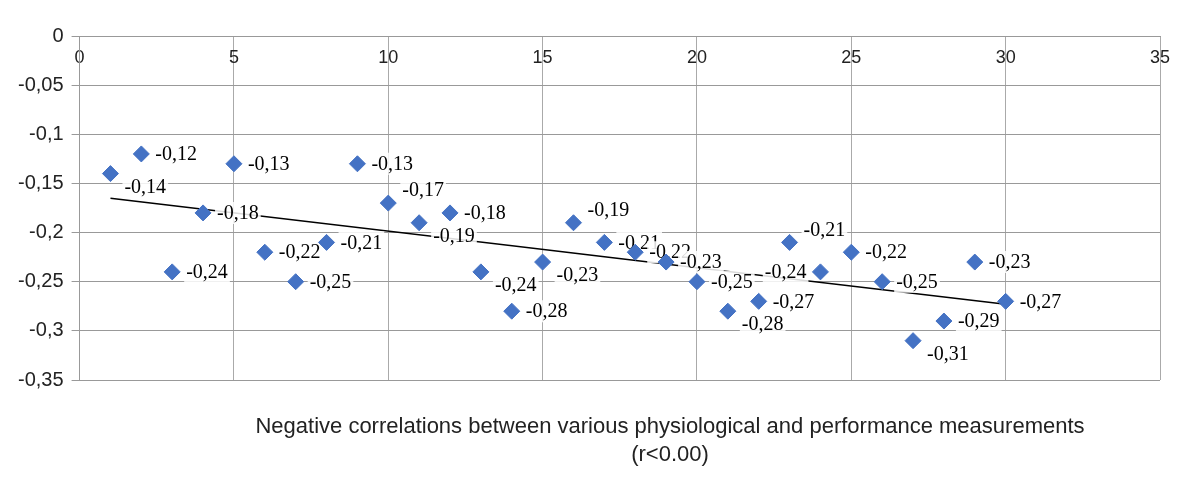 The width and height of the screenshot is (1185, 477). Describe the element at coordinates (145, 185) in the screenshot. I see `data-label: -0,14` at that location.